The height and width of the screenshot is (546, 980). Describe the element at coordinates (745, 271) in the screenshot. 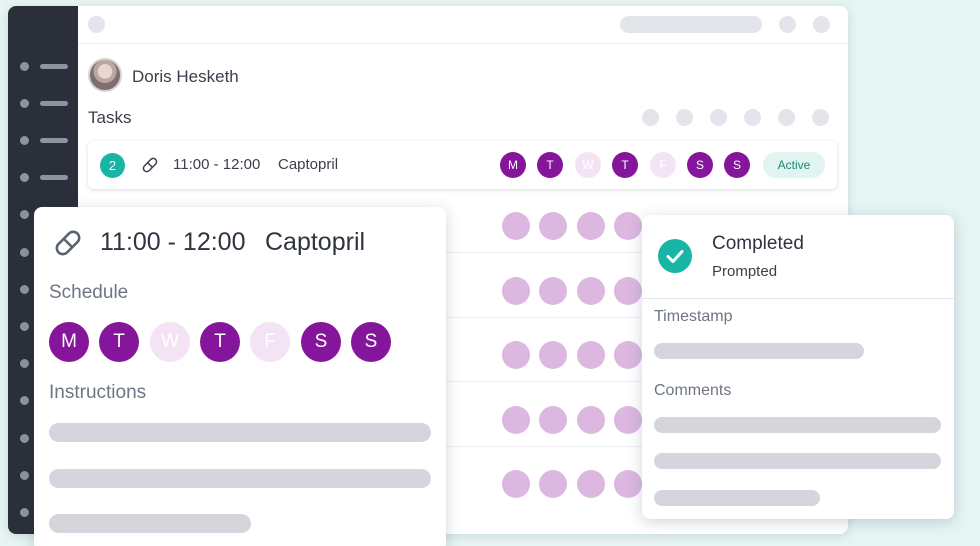

I see `completion-substatus: Prompted` at that location.